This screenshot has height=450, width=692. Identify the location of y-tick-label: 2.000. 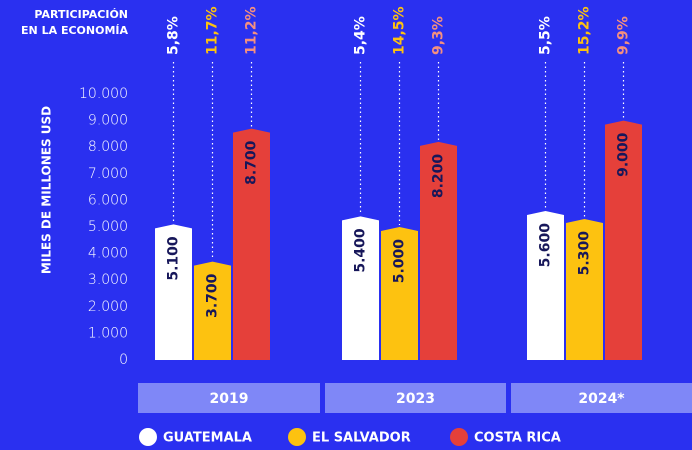
(108, 307).